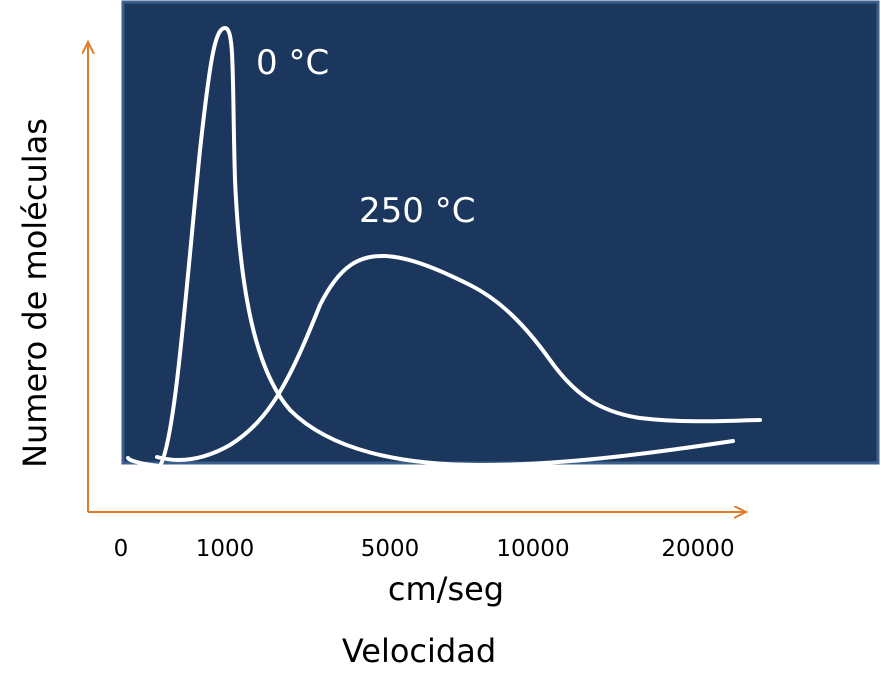 Image resolution: width=881 pixels, height=696 pixels. I want to click on x-tick-labels: 0 1000 5000 10000 20000, so click(424, 549).